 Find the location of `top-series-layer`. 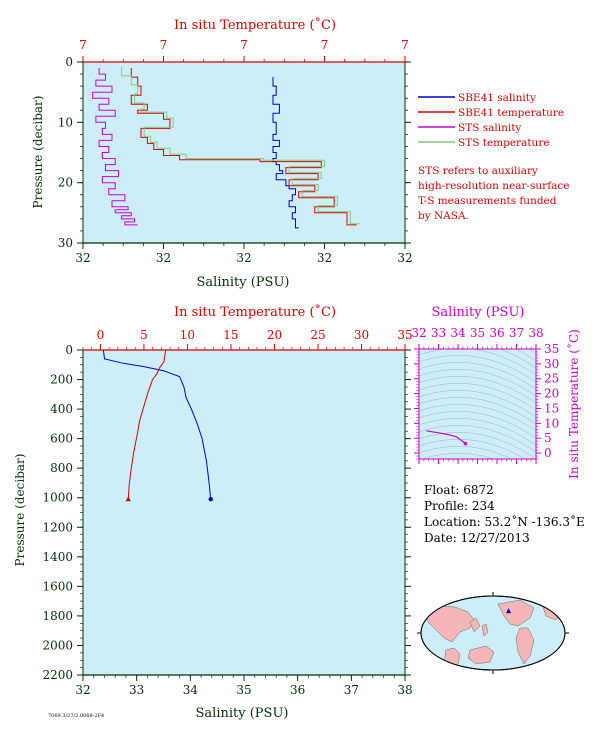

top-series-layer is located at coordinates (226, 147).